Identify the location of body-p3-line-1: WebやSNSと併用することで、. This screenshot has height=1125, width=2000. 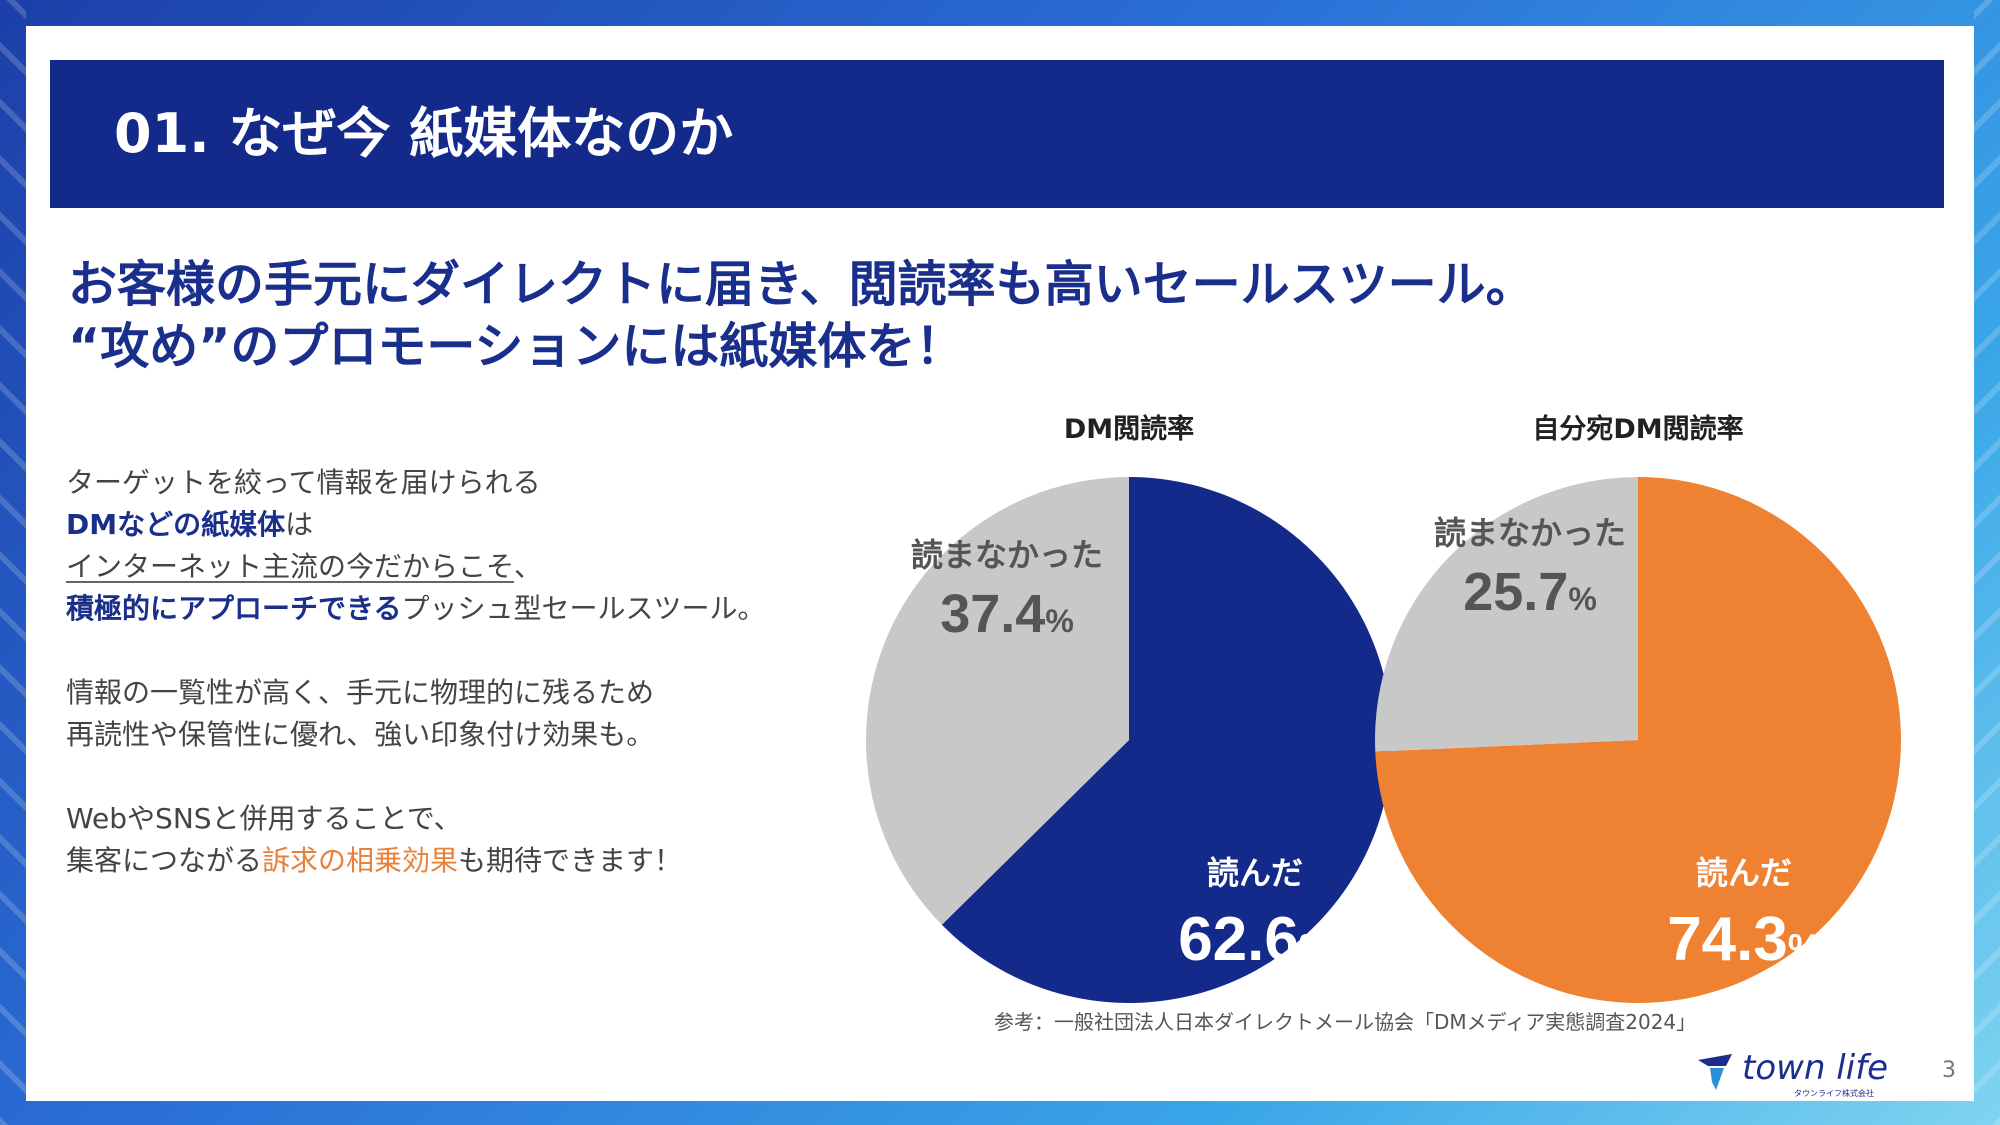
(264, 818).